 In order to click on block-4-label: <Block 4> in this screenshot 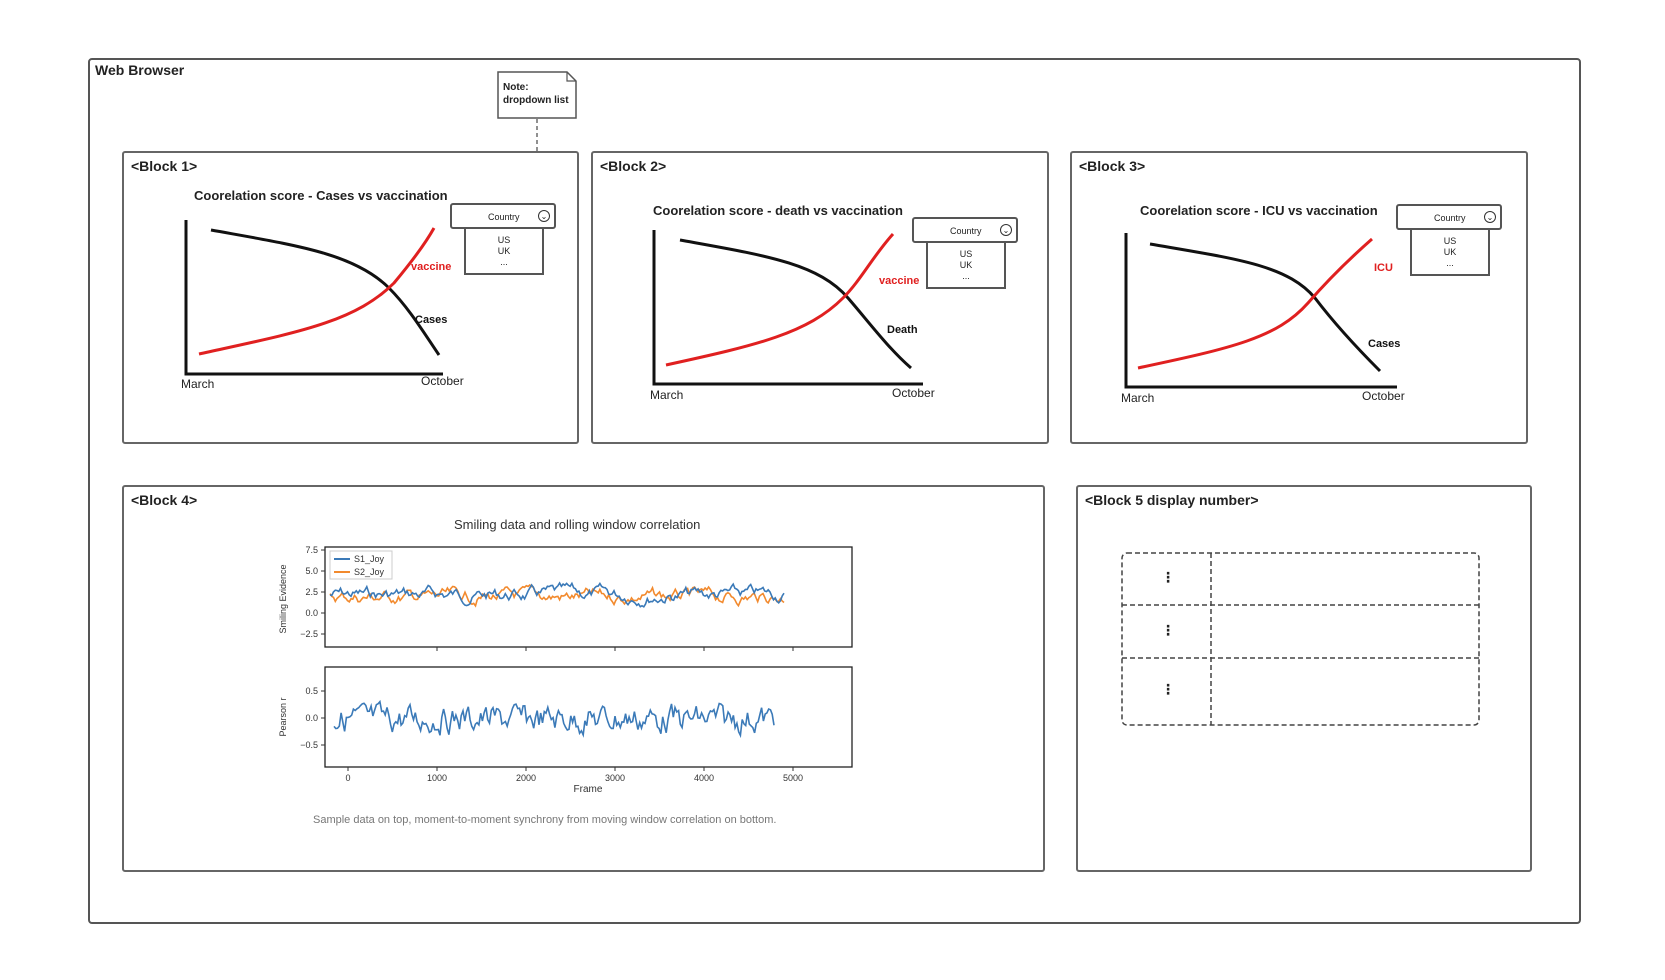, I will do `click(164, 500)`.